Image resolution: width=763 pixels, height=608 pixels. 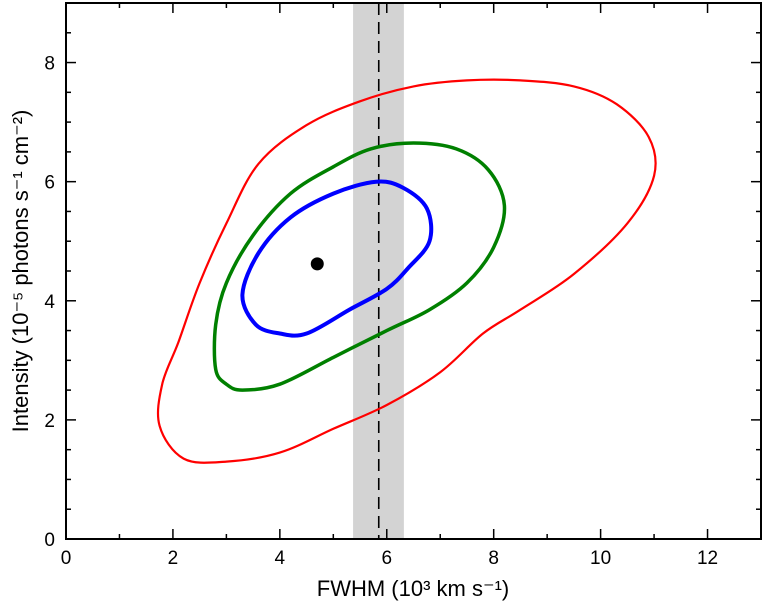 What do you see at coordinates (49, 64) in the screenshot?
I see `y-tick-label: 8` at bounding box center [49, 64].